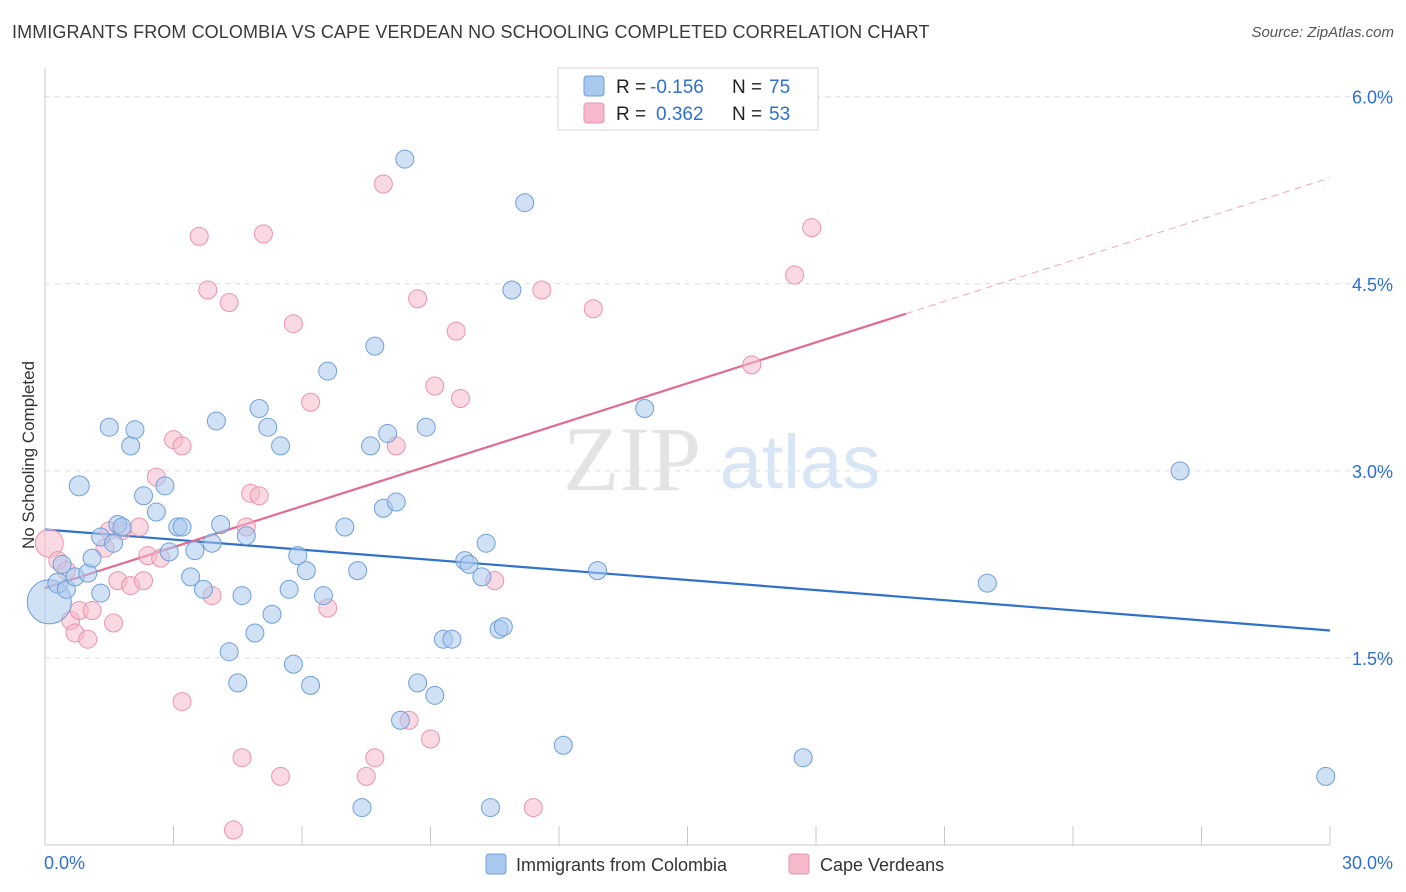  What do you see at coordinates (622, 865) in the screenshot?
I see `legend-bottom-label-blue: Immigrants from Colombia` at bounding box center [622, 865].